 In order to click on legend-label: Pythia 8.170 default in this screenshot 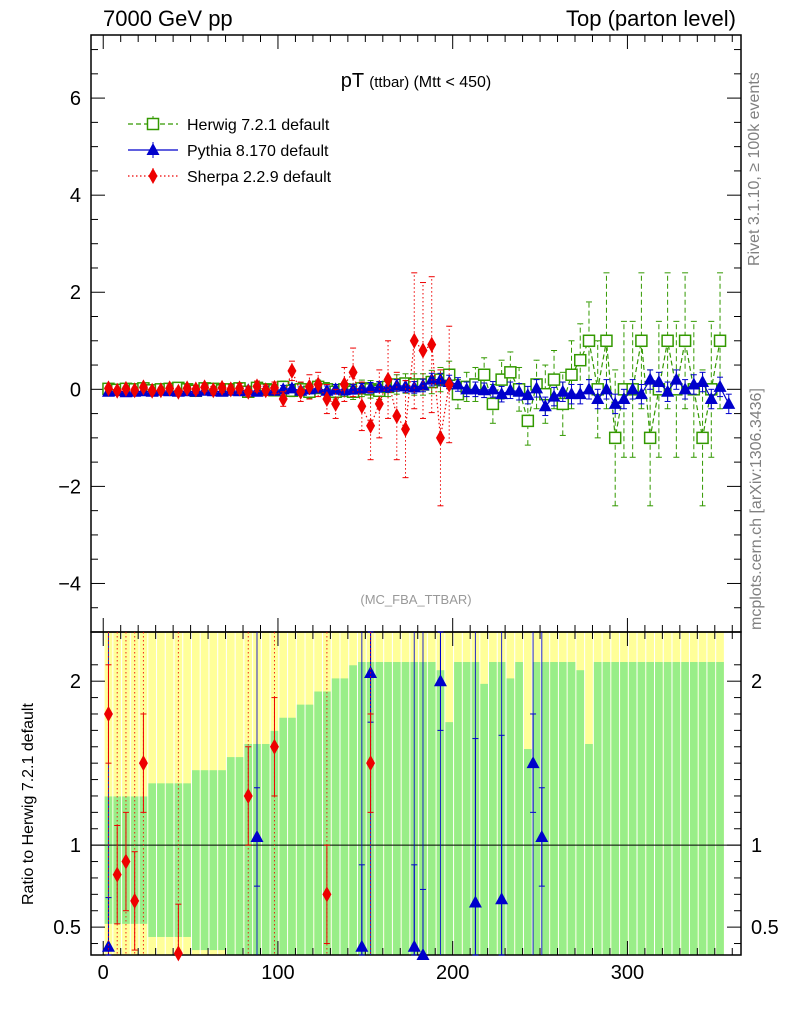, I will do `click(258, 151)`.